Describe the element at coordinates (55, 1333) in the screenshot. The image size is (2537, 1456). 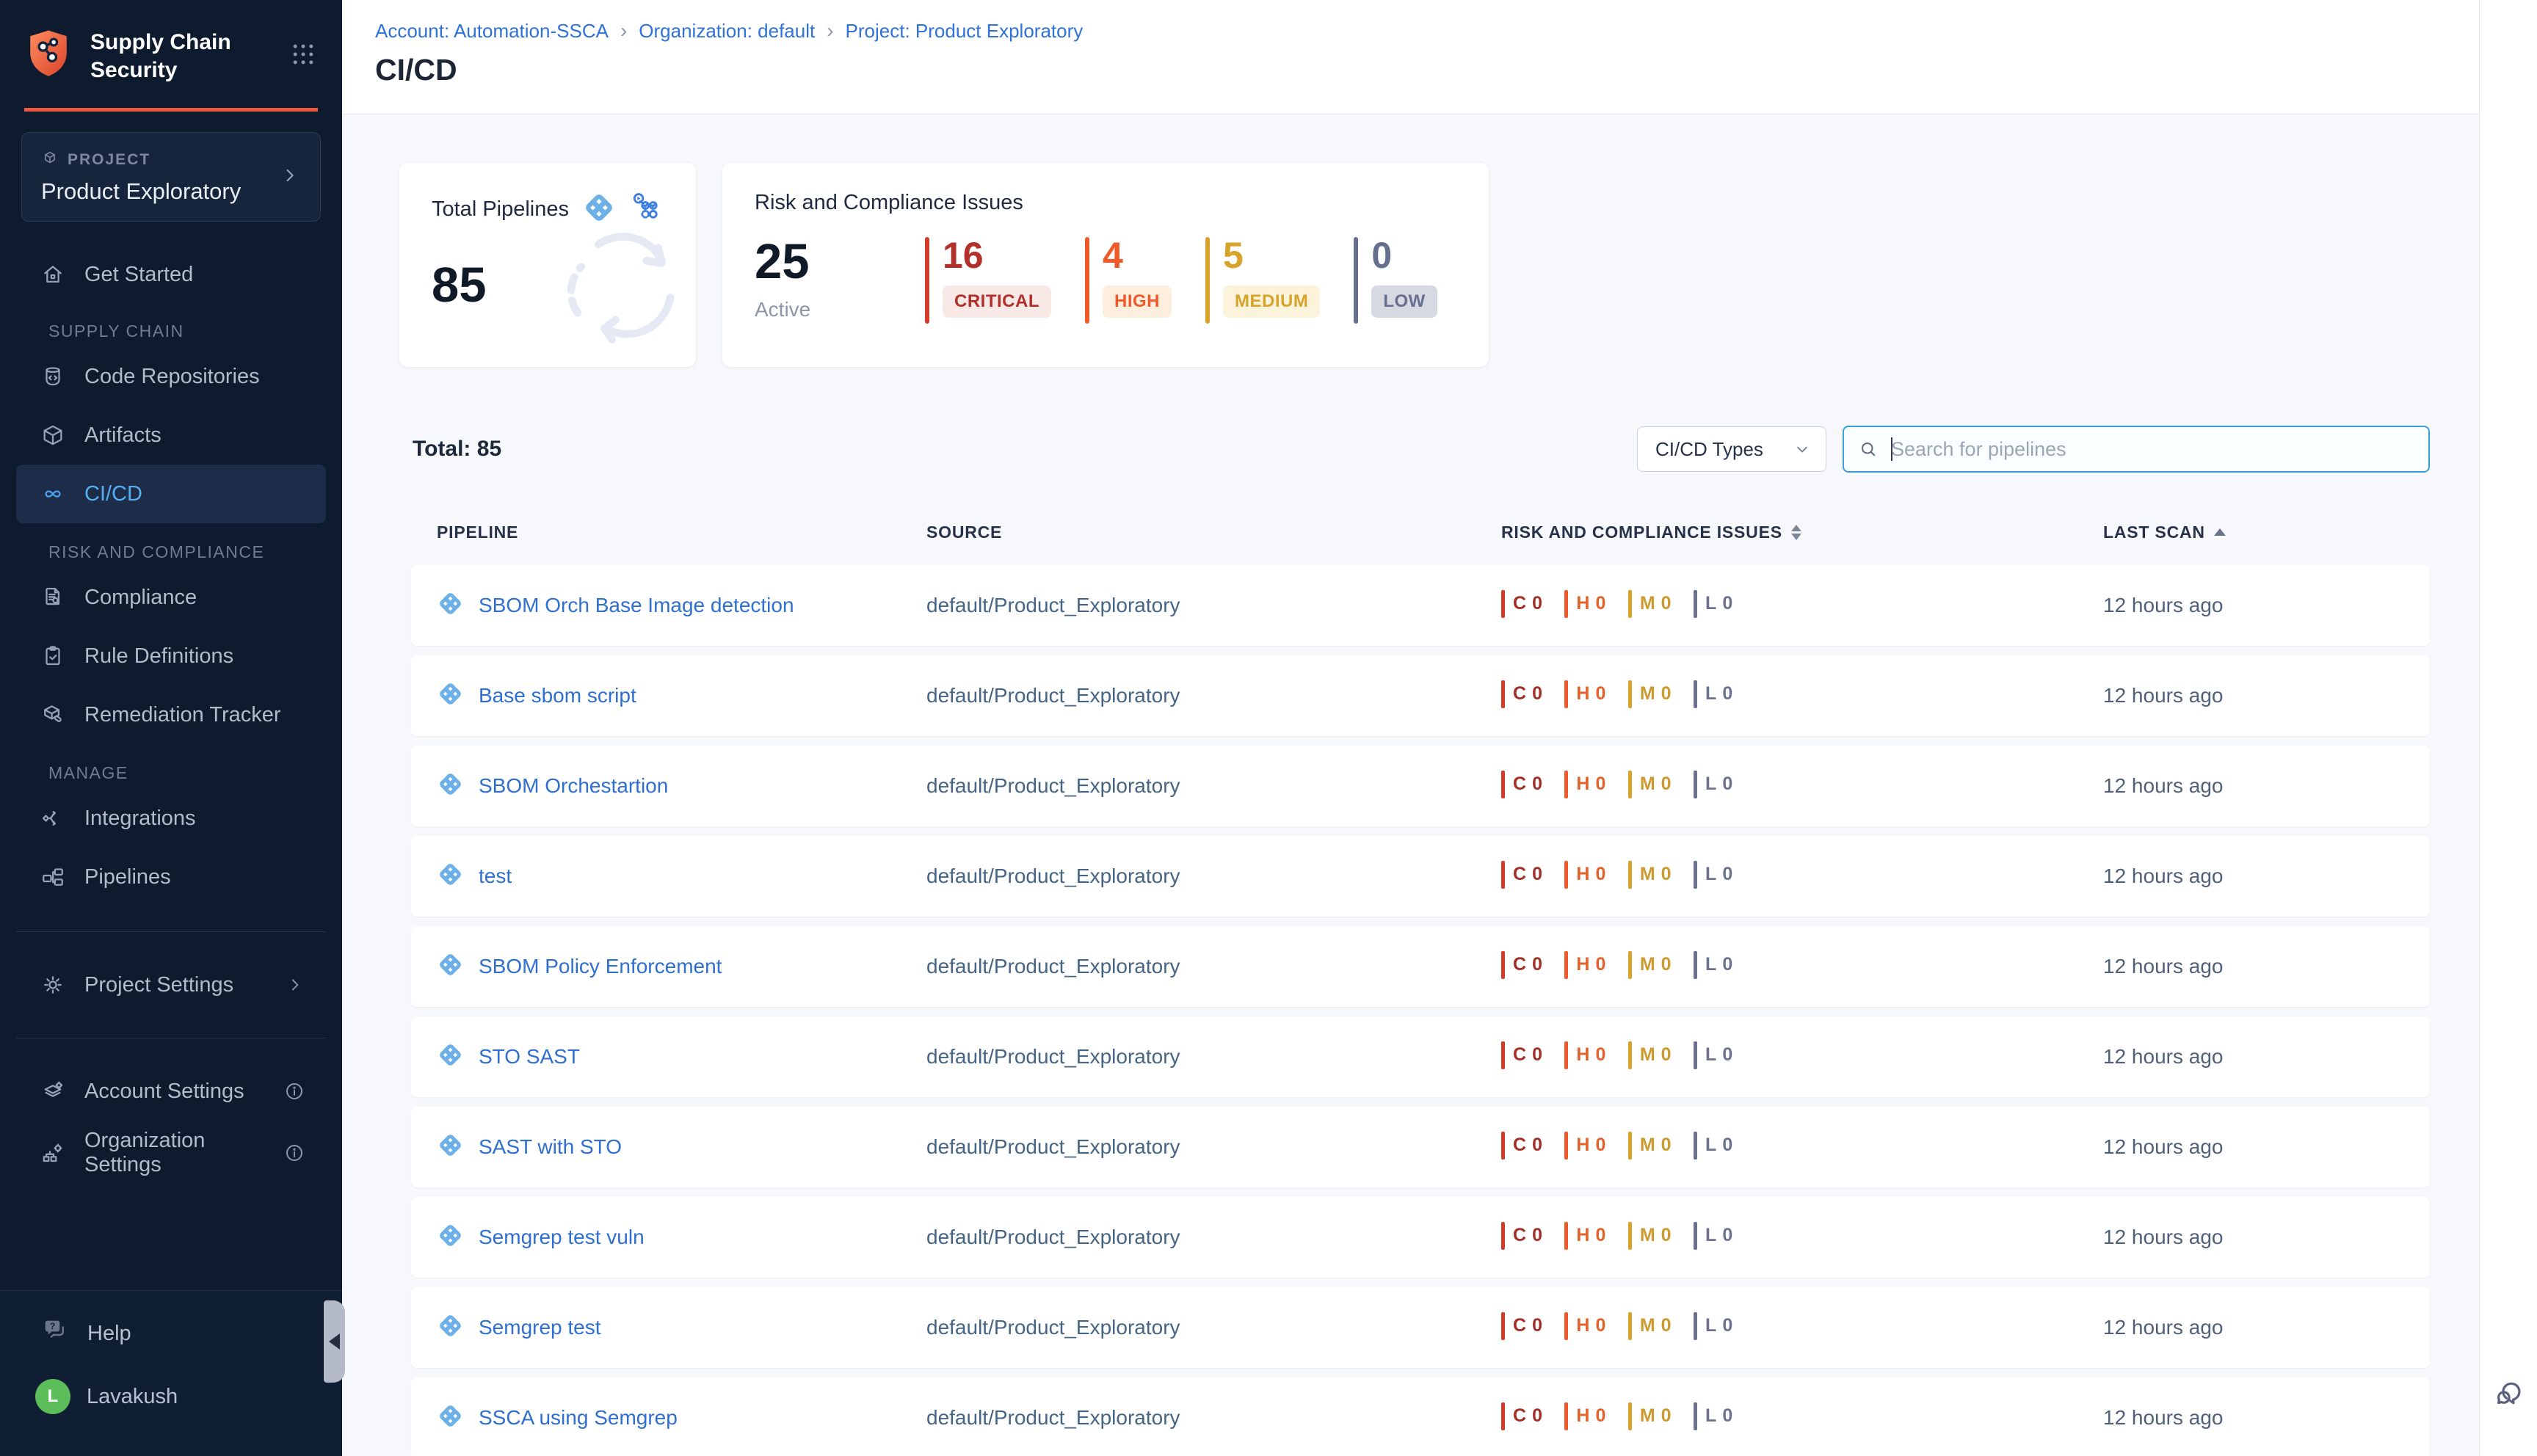
I see `help-chat-icon: ?` at that location.